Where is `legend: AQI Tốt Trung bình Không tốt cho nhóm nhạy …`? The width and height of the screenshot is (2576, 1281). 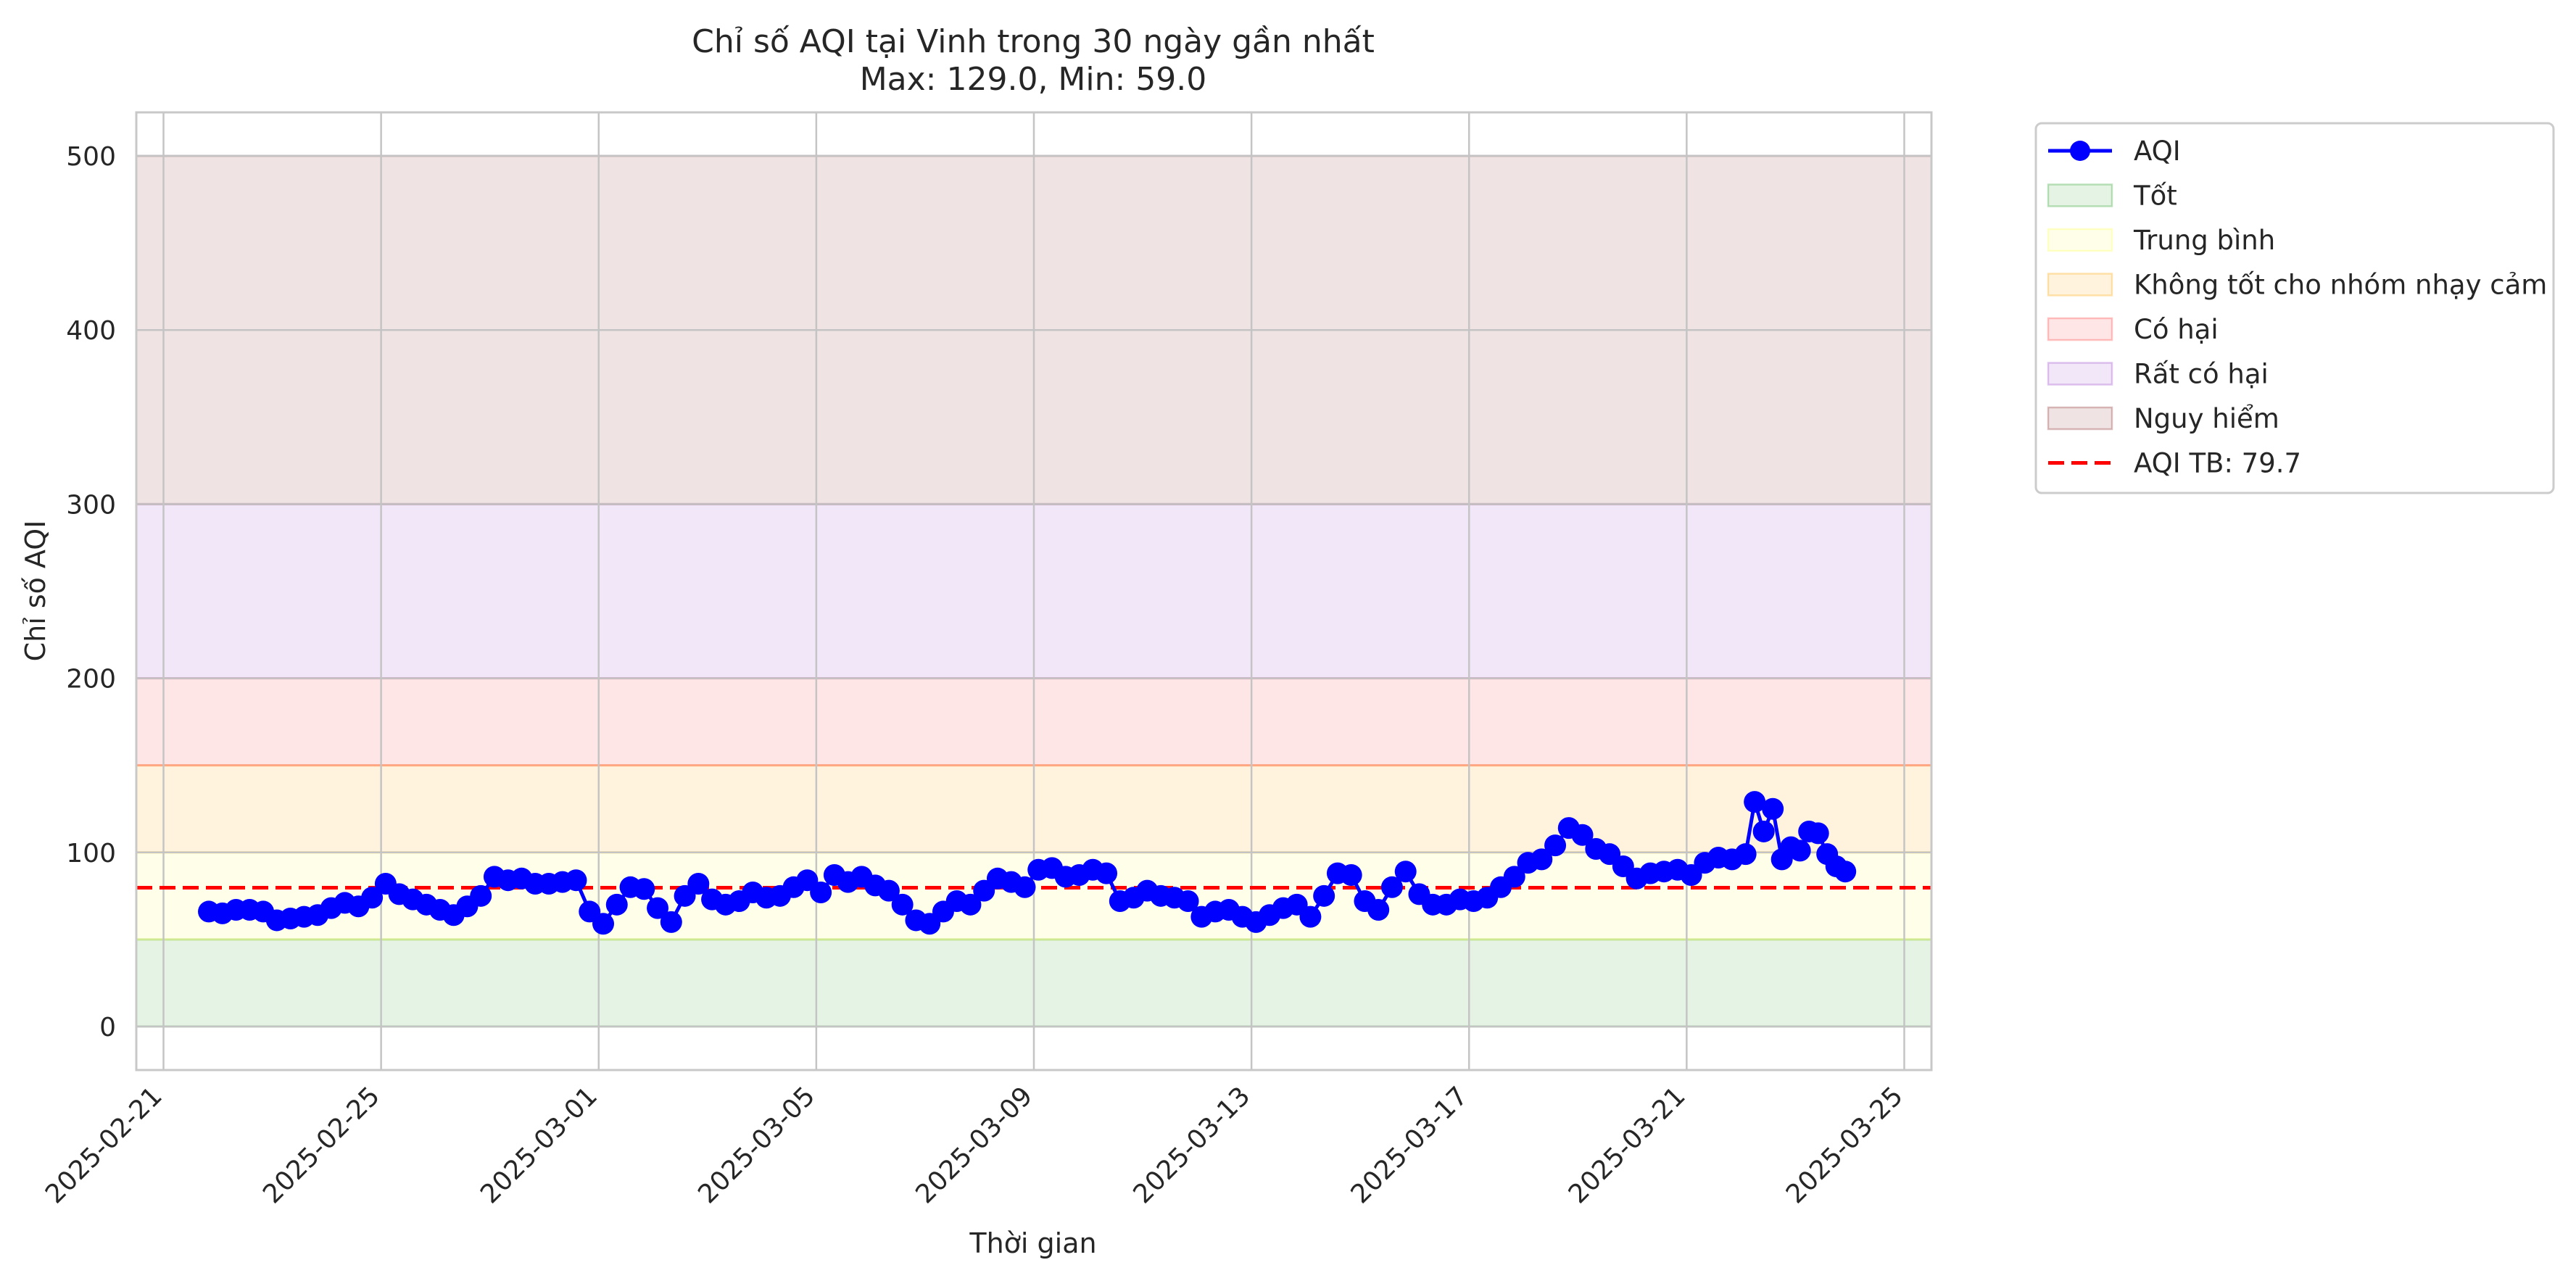
legend: AQI Tốt Trung bình Không tốt cho nhóm nhạy … is located at coordinates (2294, 308).